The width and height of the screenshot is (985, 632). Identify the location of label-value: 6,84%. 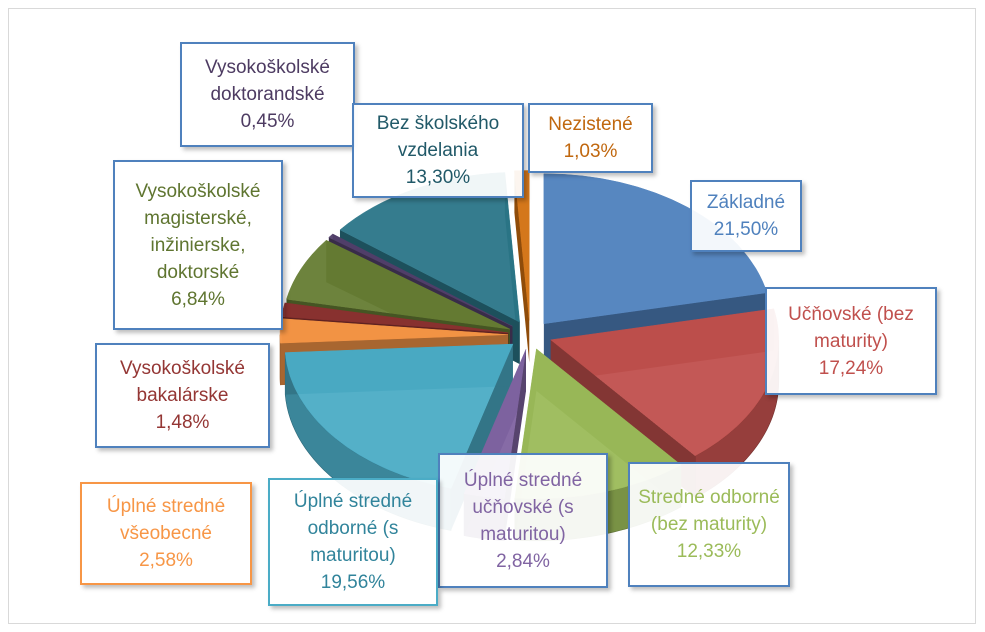
(198, 299).